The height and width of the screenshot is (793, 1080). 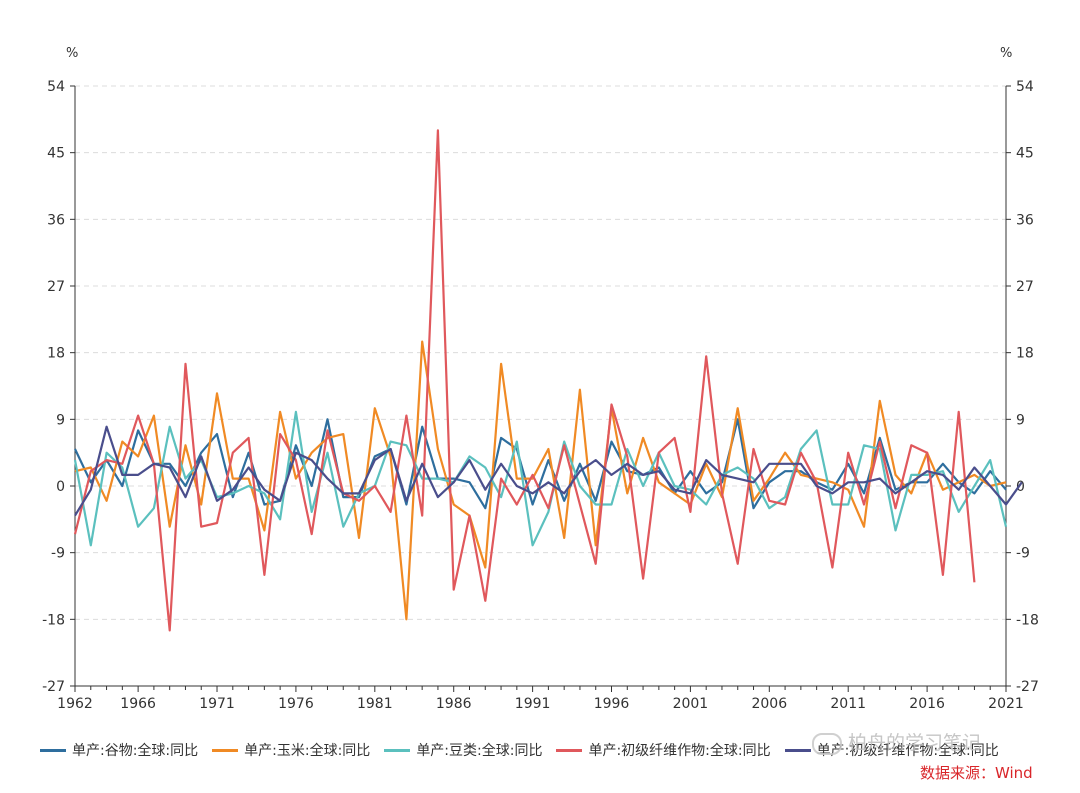 What do you see at coordinates (397, 750) in the screenshot?
I see `legend-swatch-beans` at bounding box center [397, 750].